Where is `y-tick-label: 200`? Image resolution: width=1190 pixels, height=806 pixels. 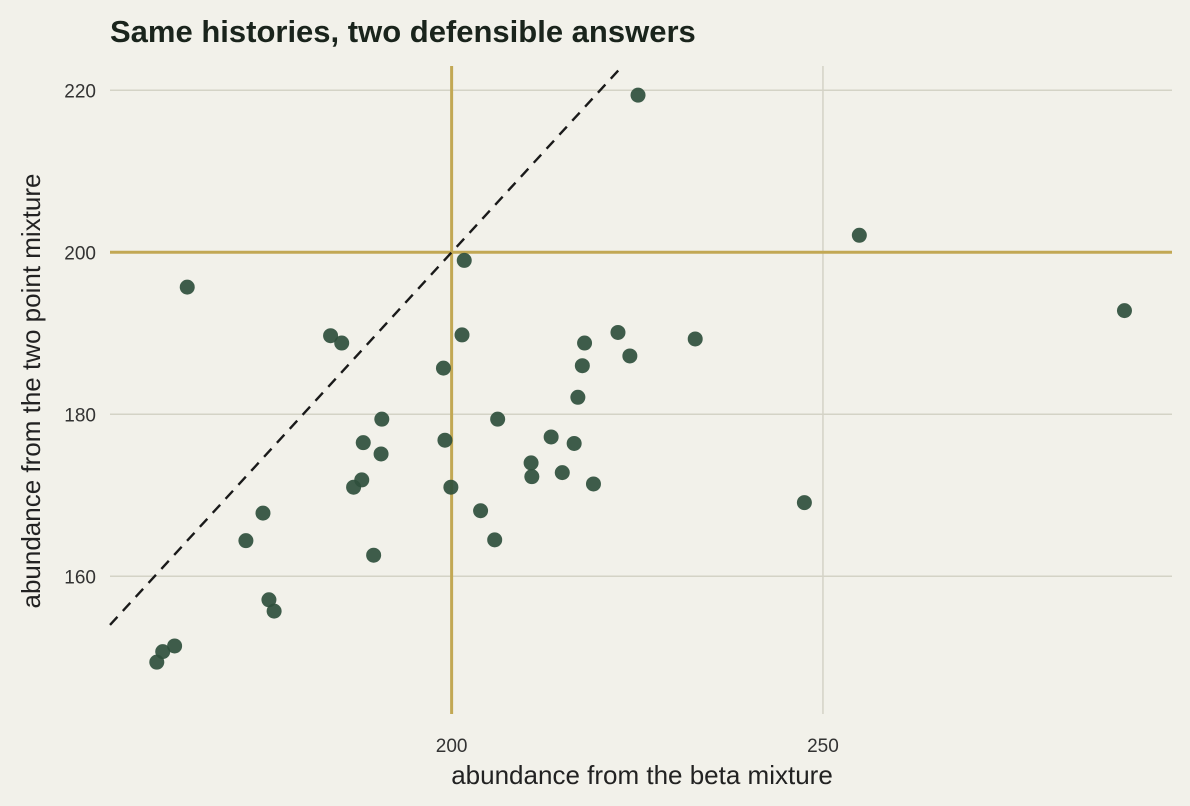 y-tick-label: 200 is located at coordinates (80, 253).